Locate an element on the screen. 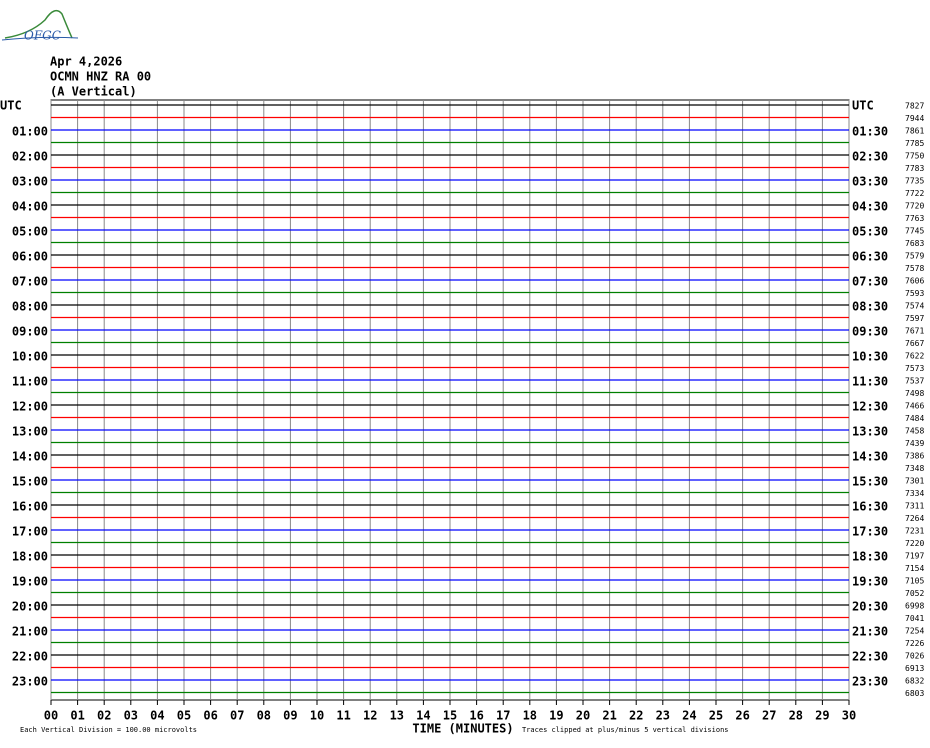 Image resolution: width=930 pixels, height=748 pixels. x-tick-label: 12 is located at coordinates (370, 716).